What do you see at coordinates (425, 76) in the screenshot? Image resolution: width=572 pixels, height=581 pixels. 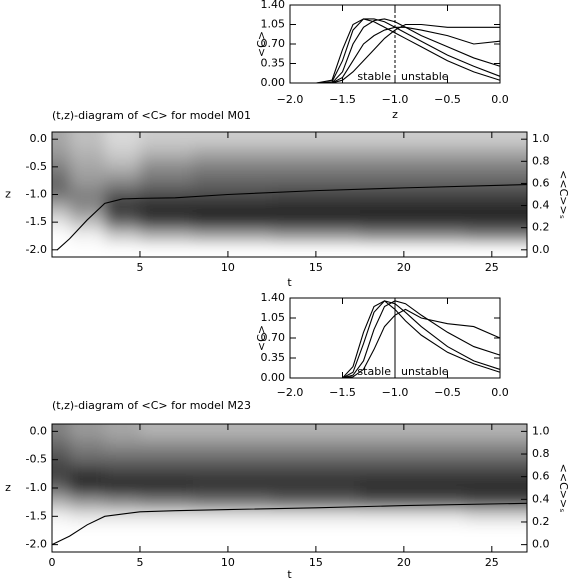 I see `annotation: unstable` at bounding box center [425, 76].